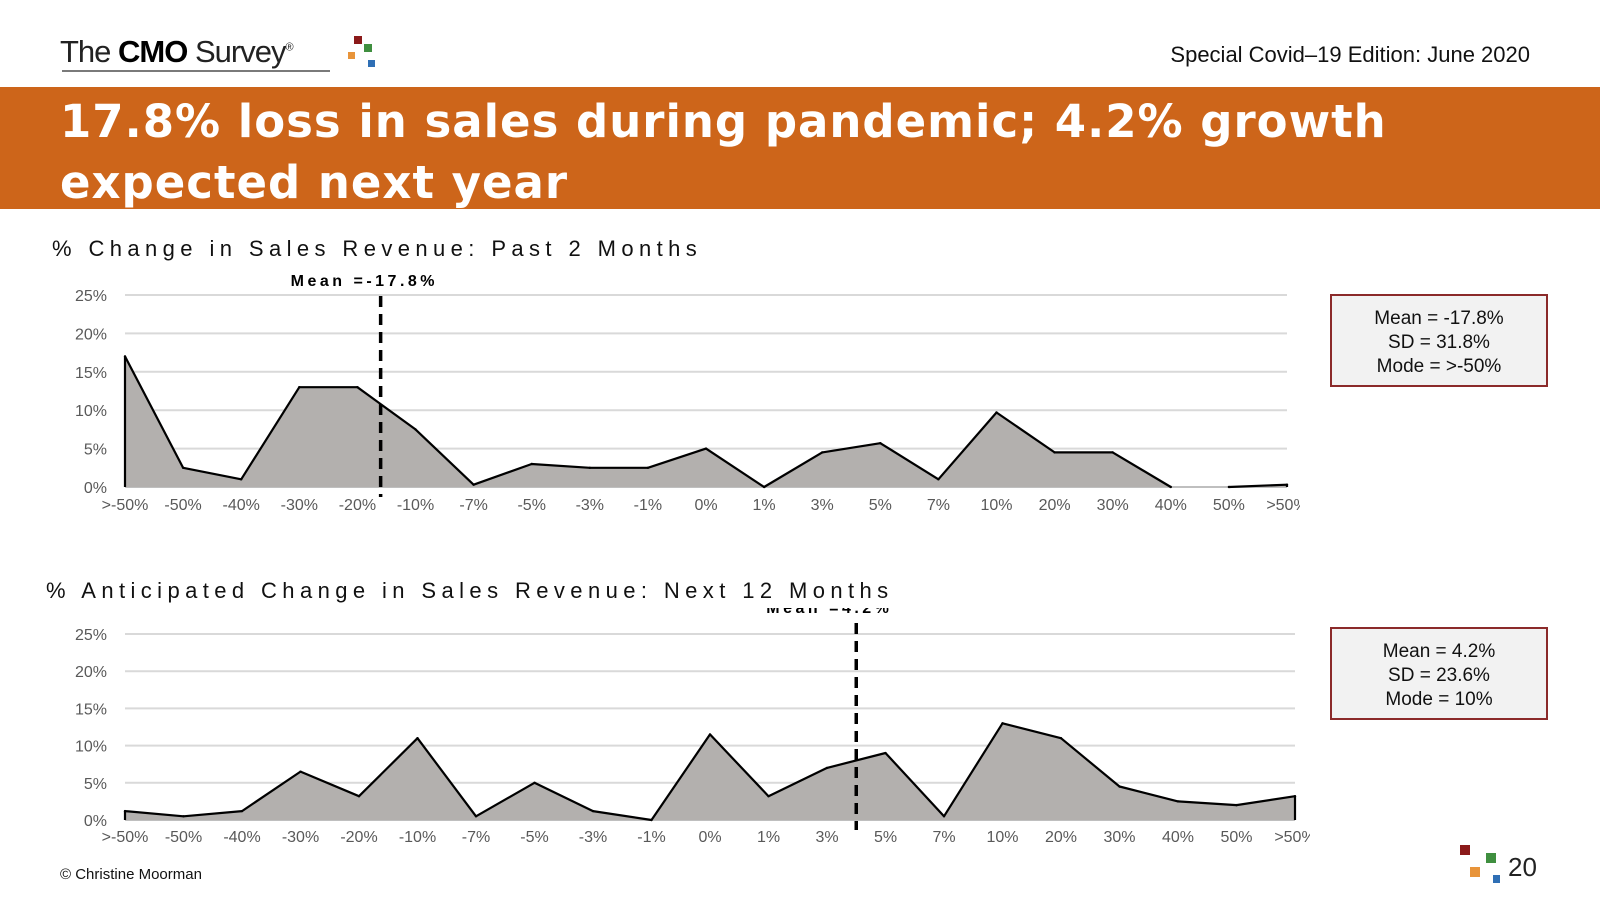 The height and width of the screenshot is (900, 1600). What do you see at coordinates (1171, 505) in the screenshot?
I see `x-tick-label: 40%` at bounding box center [1171, 505].